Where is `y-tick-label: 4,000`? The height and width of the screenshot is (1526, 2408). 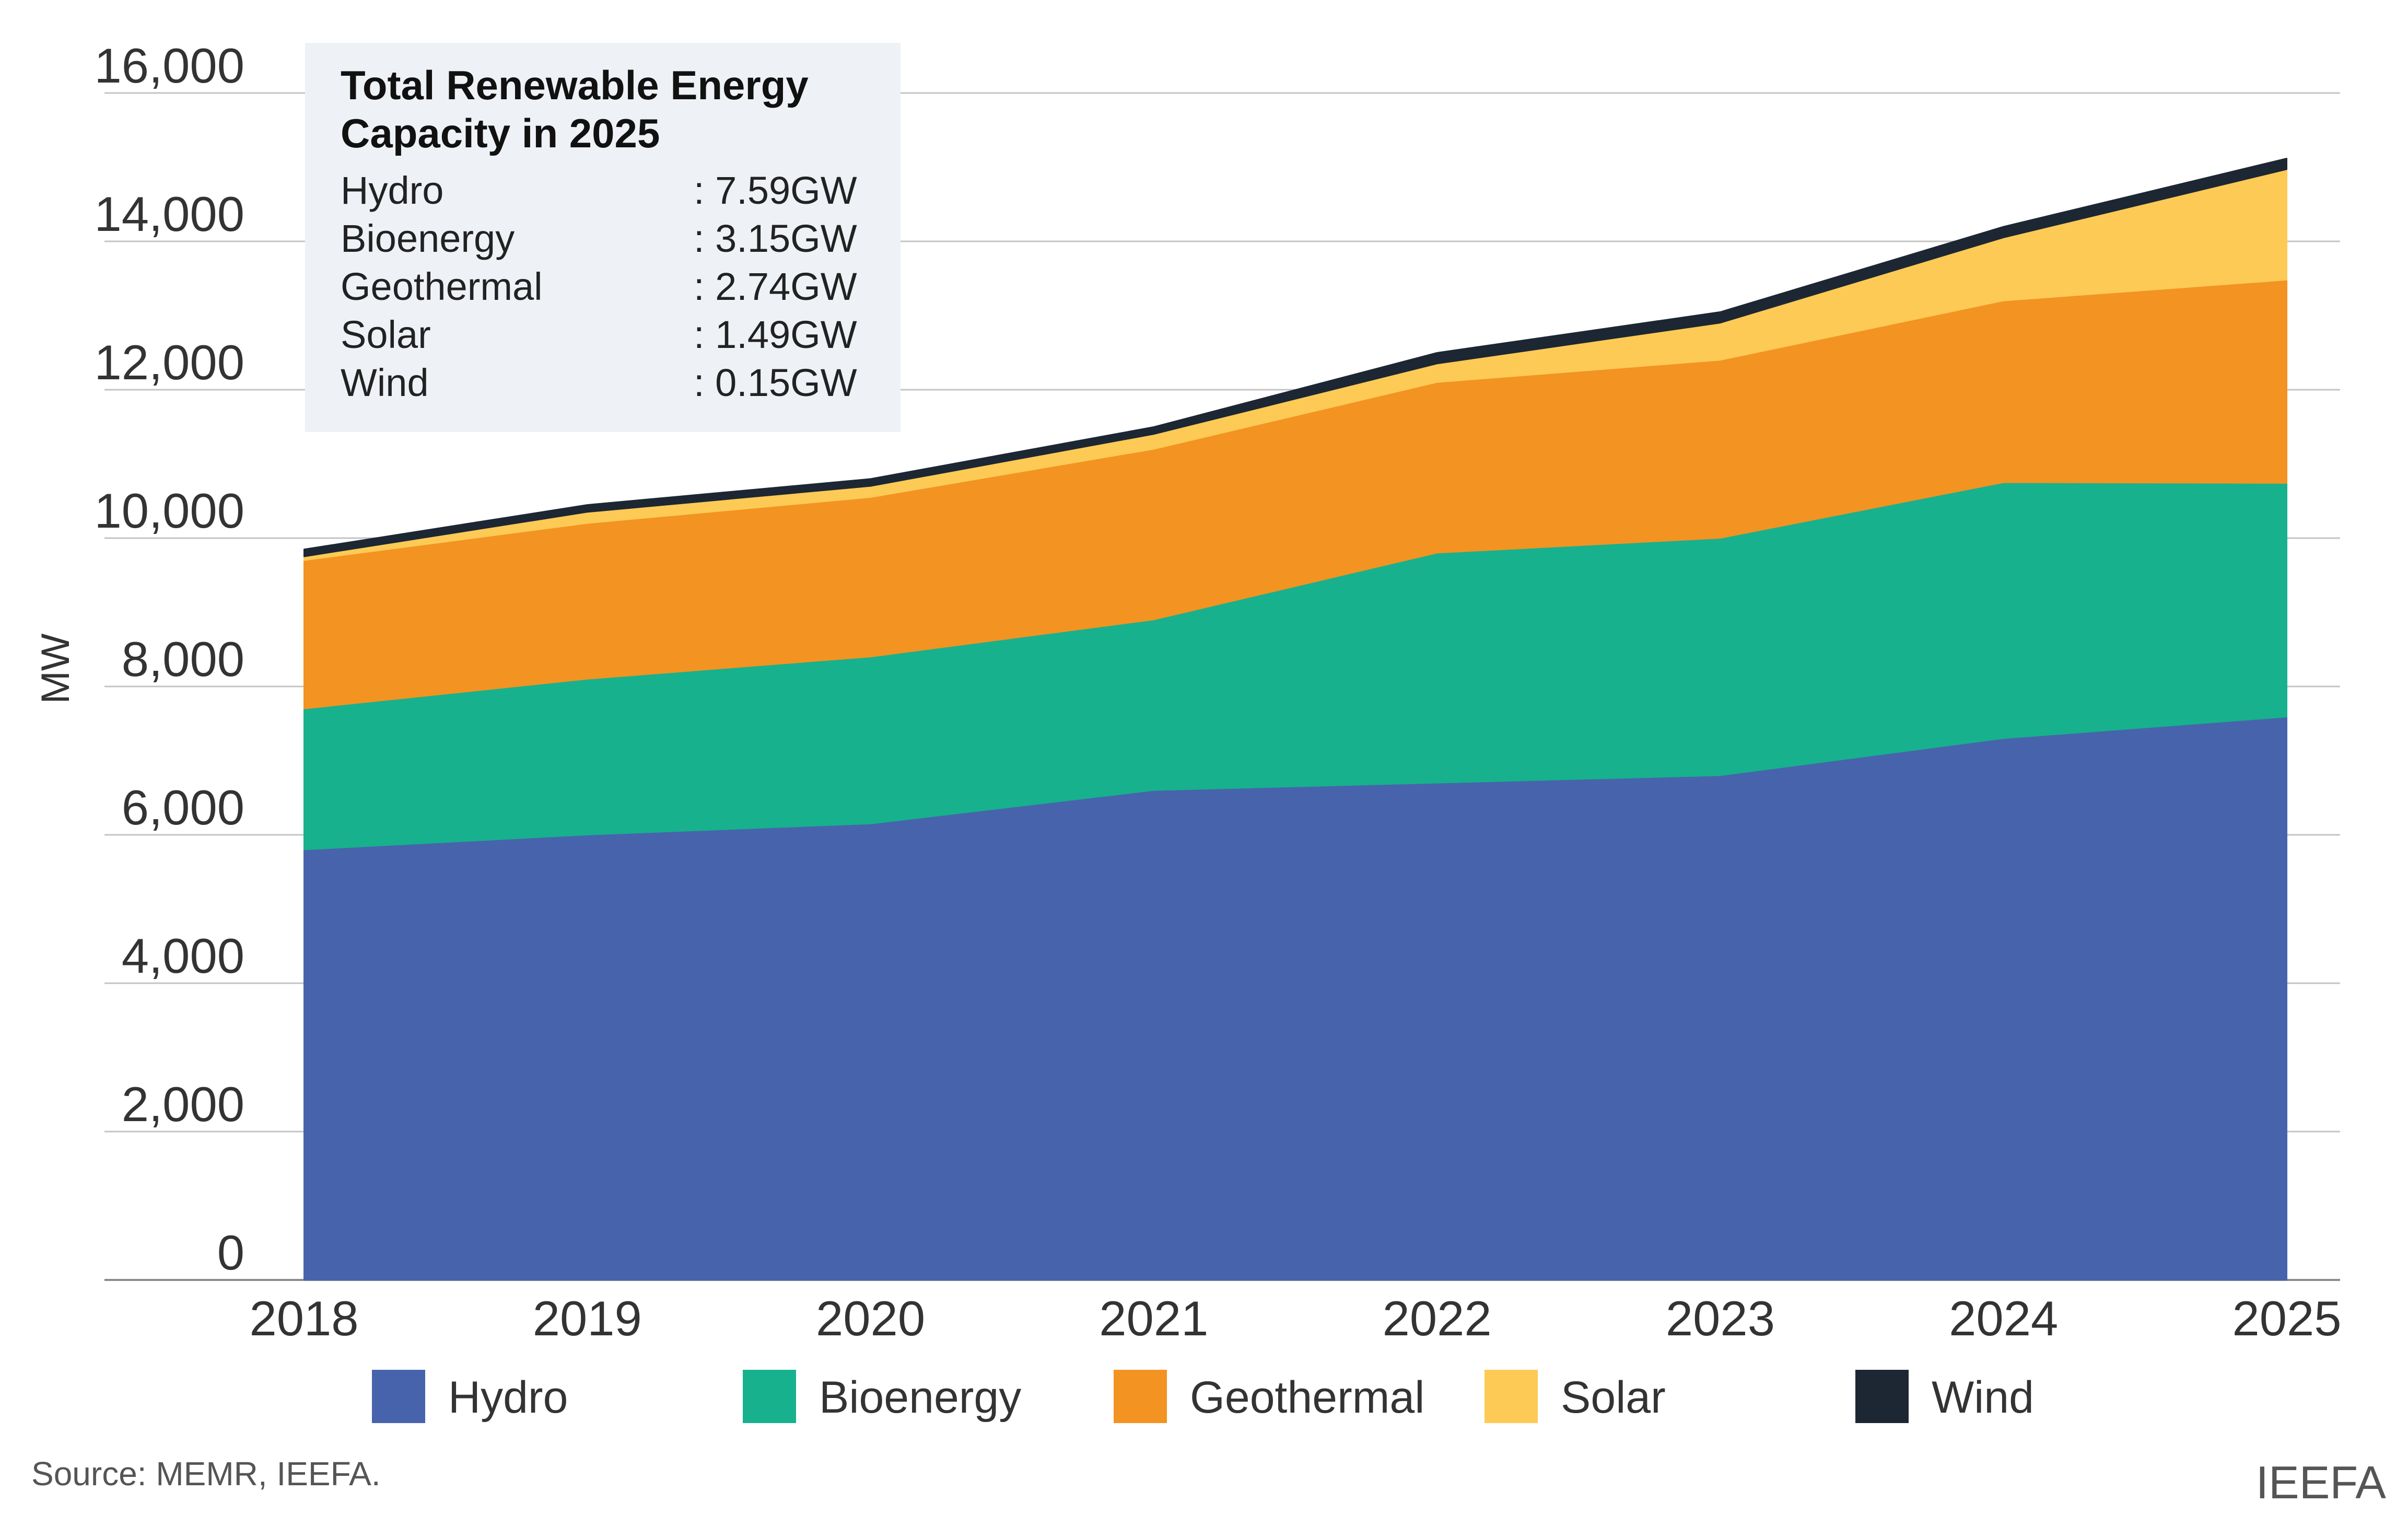
y-tick-label: 4,000 is located at coordinates (183, 955).